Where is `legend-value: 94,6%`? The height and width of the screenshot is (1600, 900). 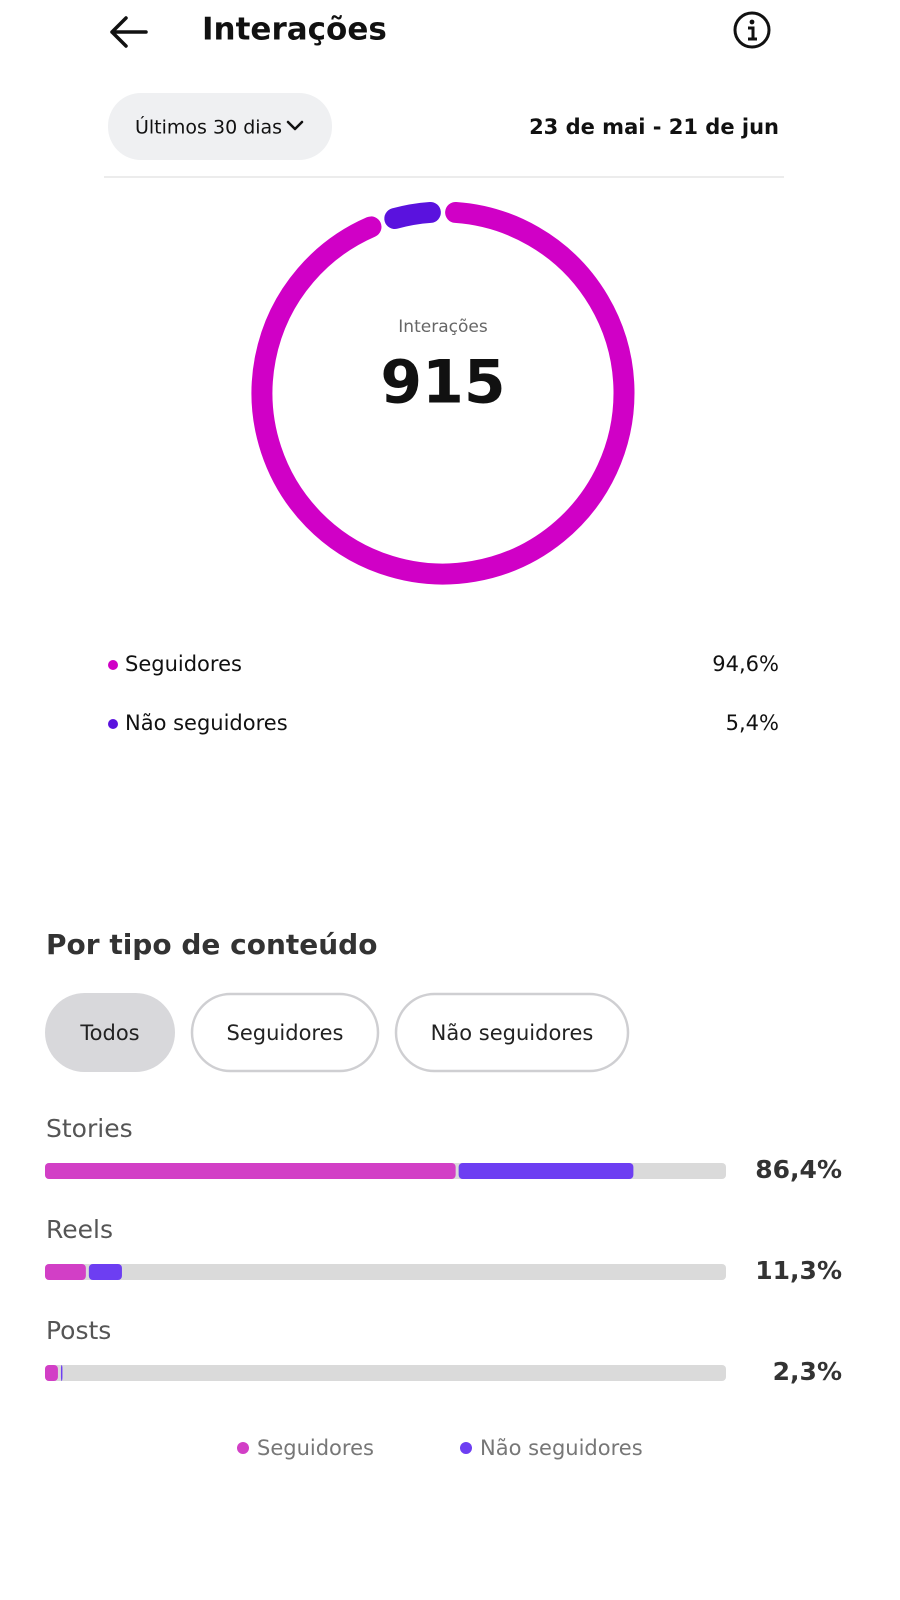 legend-value: 94,6% is located at coordinates (745, 664).